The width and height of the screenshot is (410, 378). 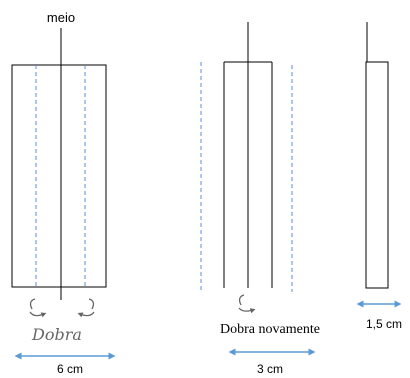 What do you see at coordinates (61, 17) in the screenshot?
I see `meio-label: meio` at bounding box center [61, 17].